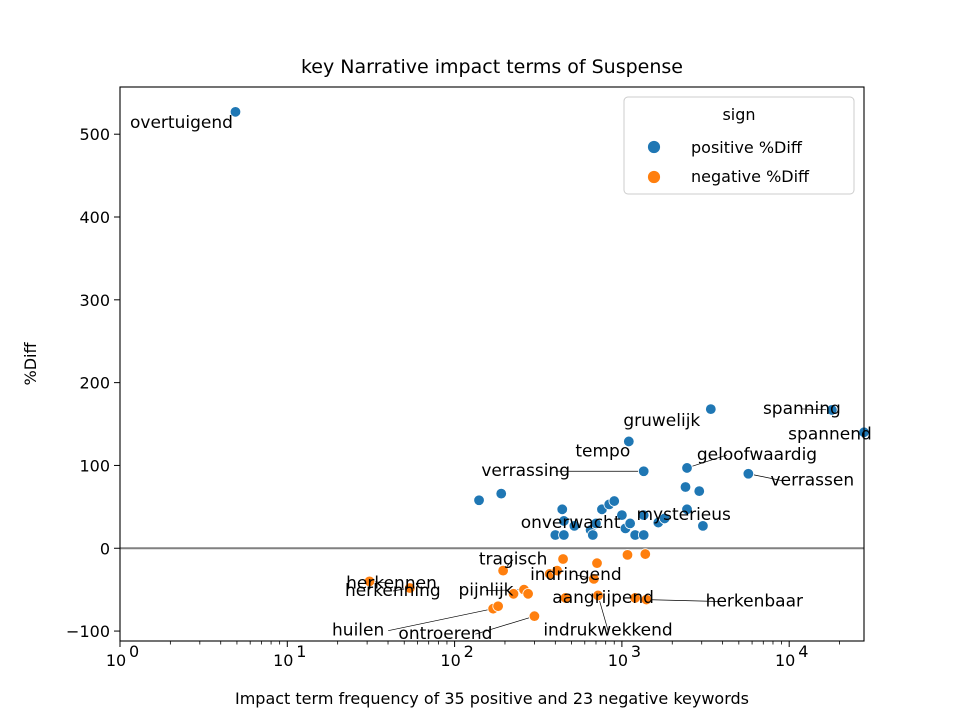 The image size is (960, 720). I want to click on legend-title: sign, so click(738, 114).